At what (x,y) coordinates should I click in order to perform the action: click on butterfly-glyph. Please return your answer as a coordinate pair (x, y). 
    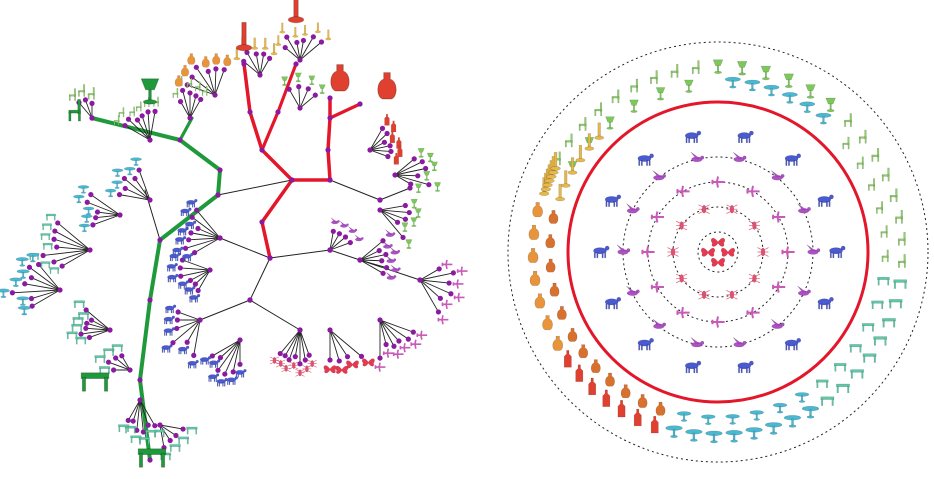
    Looking at the image, I should click on (330, 369).